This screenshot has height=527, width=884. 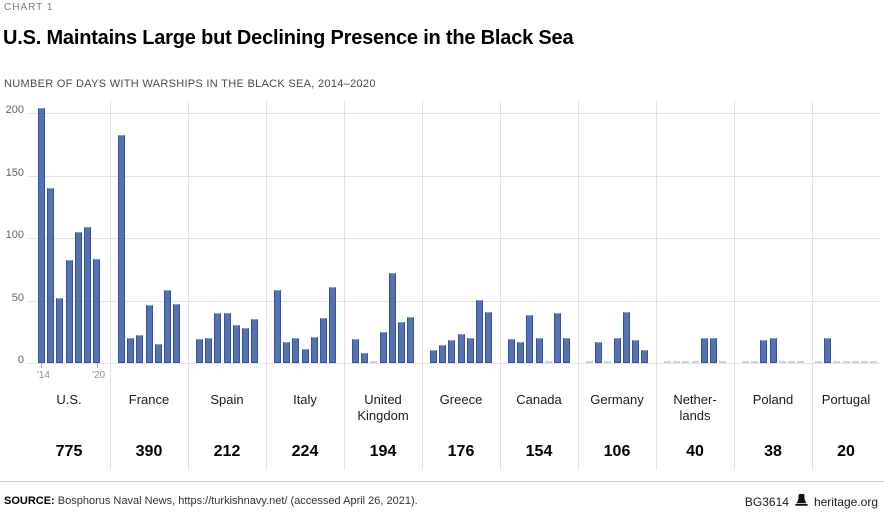 What do you see at coordinates (411, 340) in the screenshot?
I see `bar-united-kingdom-2020` at bounding box center [411, 340].